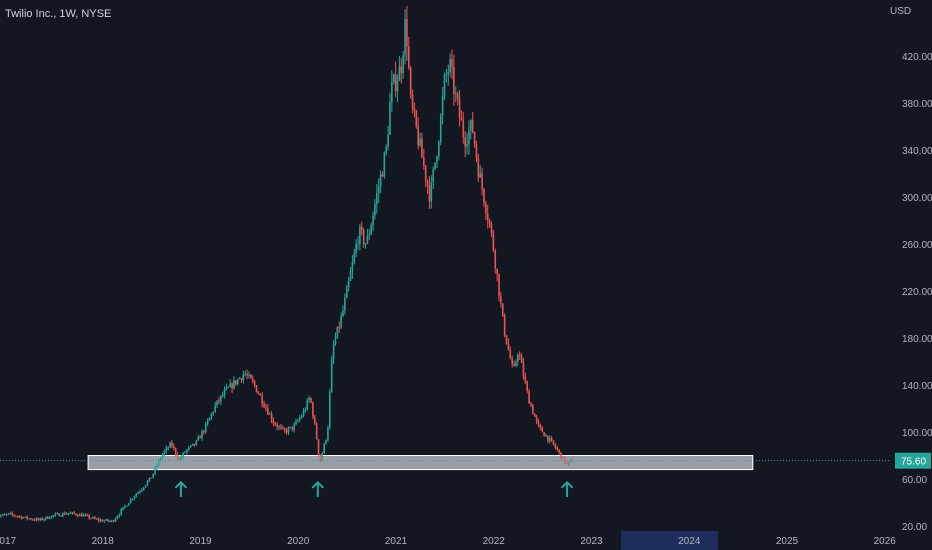 This screenshot has height=550, width=932. I want to click on x-tick-label: 2023, so click(591, 541).